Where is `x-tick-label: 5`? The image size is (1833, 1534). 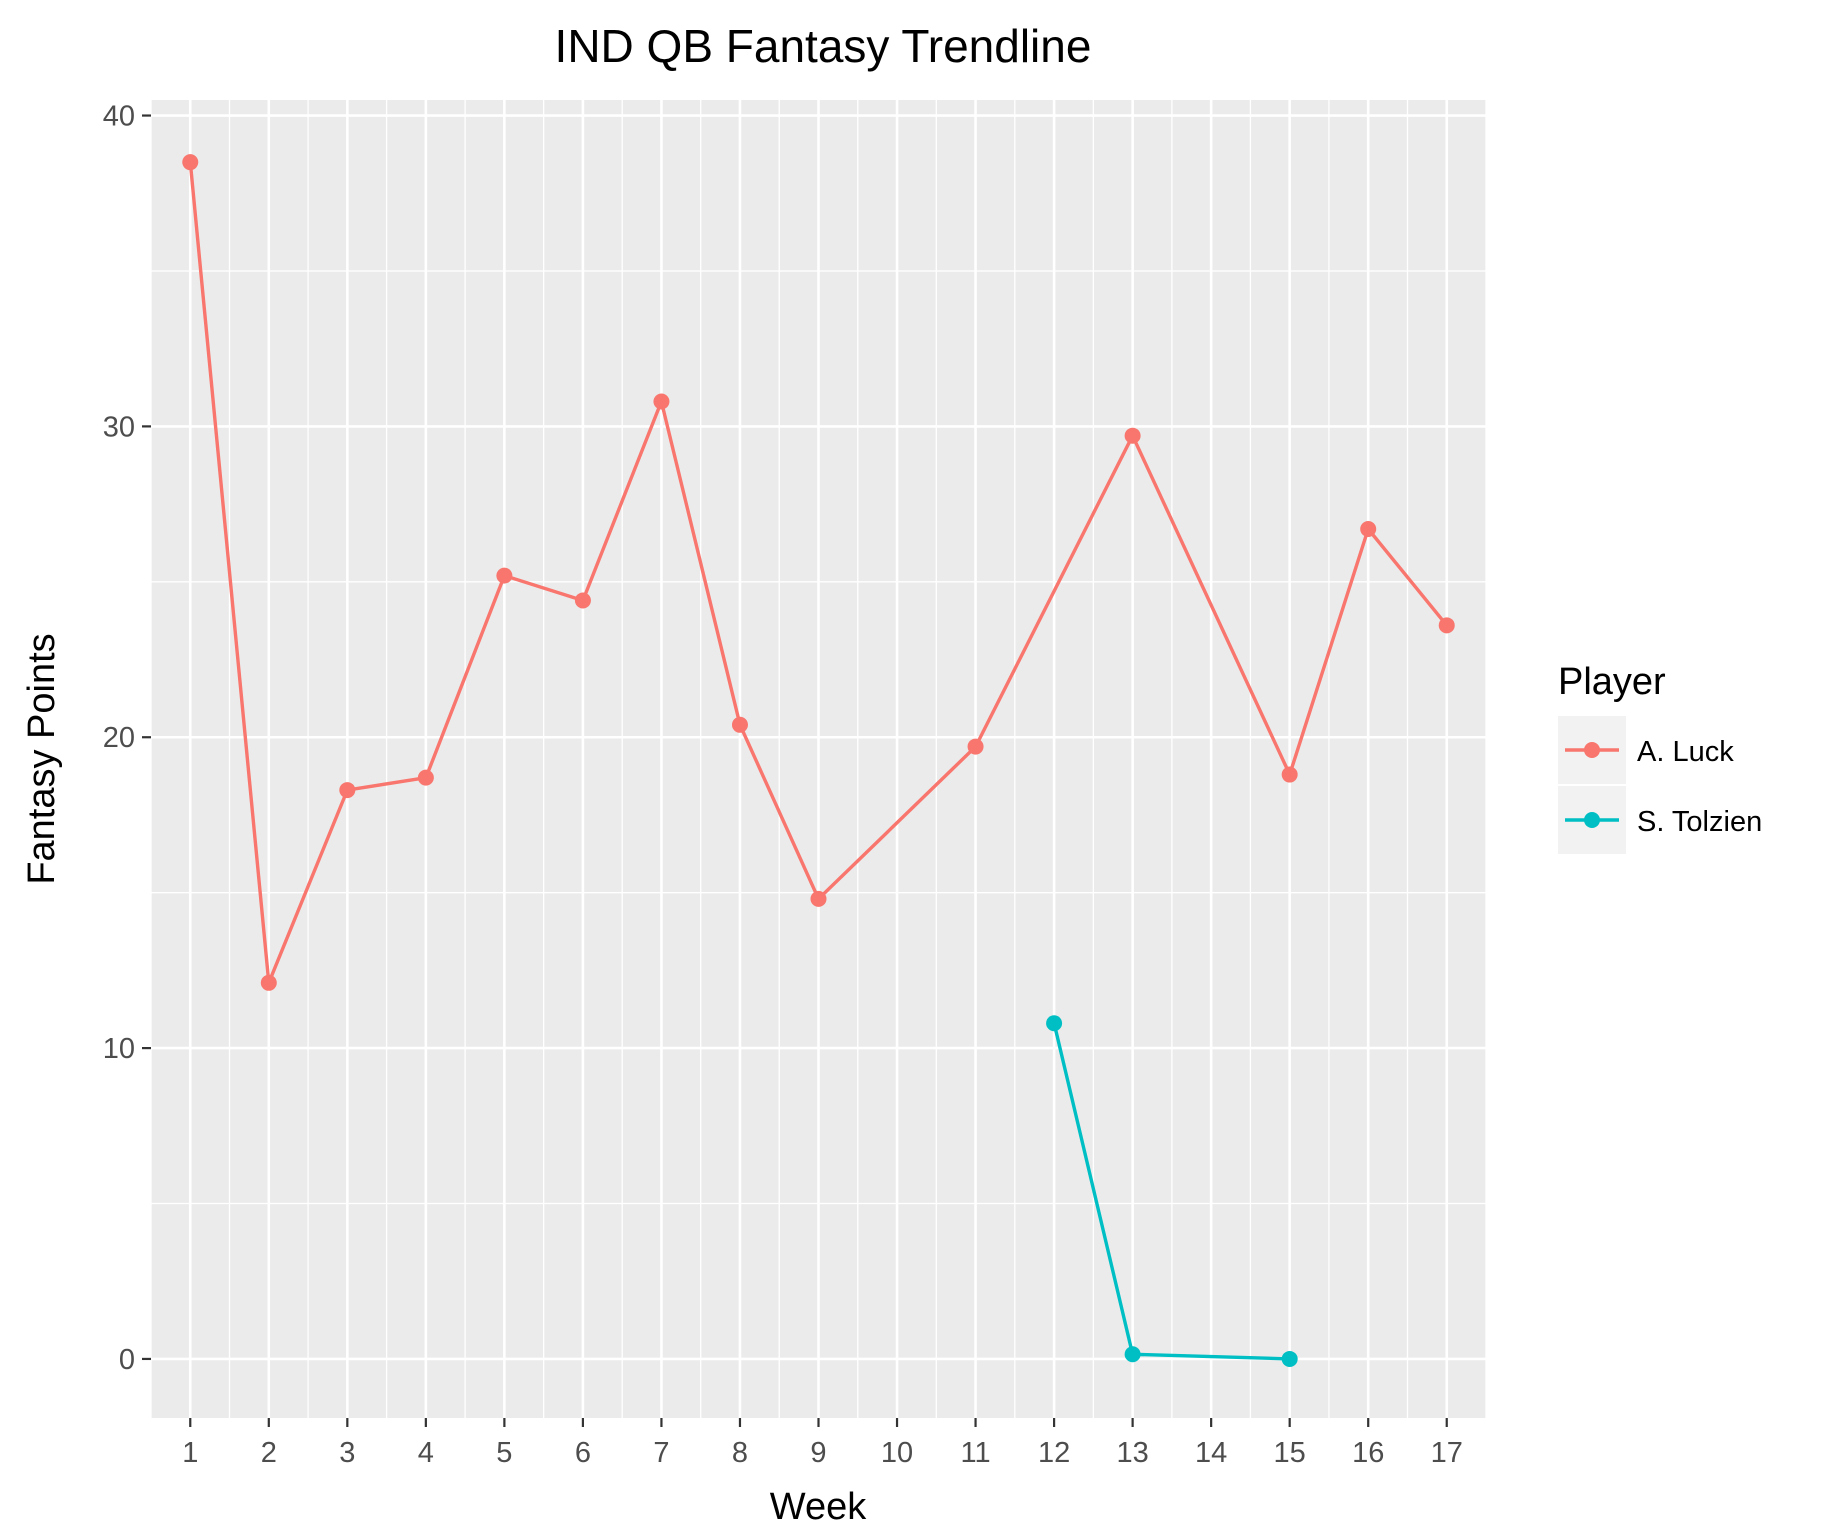 x-tick-label: 5 is located at coordinates (504, 1453).